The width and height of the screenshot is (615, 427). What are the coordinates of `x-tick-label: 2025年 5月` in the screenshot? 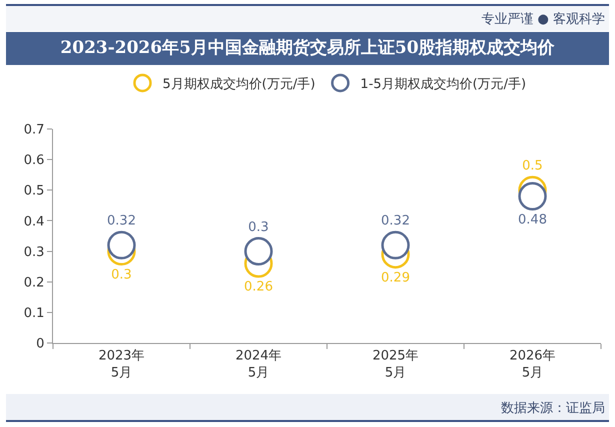 It's located at (395, 364).